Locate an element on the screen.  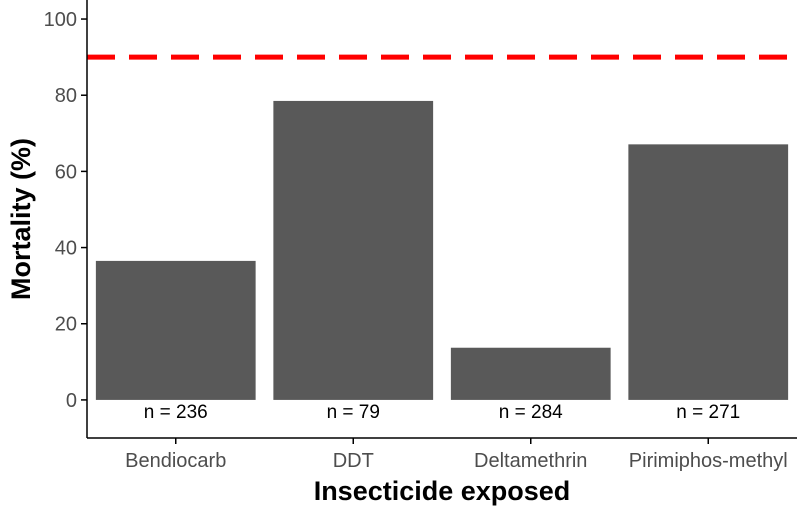
y-tick-label: 100 is located at coordinates (60, 20).